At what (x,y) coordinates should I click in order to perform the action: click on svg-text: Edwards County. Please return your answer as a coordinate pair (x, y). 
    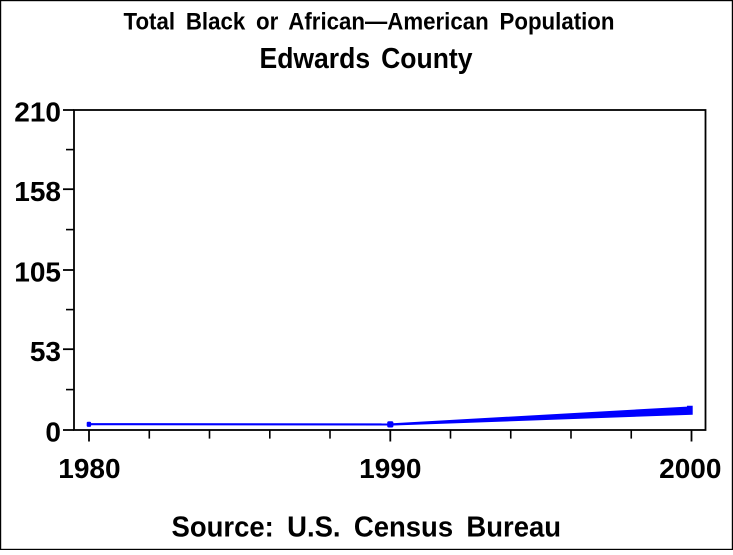
    Looking at the image, I should click on (366, 59).